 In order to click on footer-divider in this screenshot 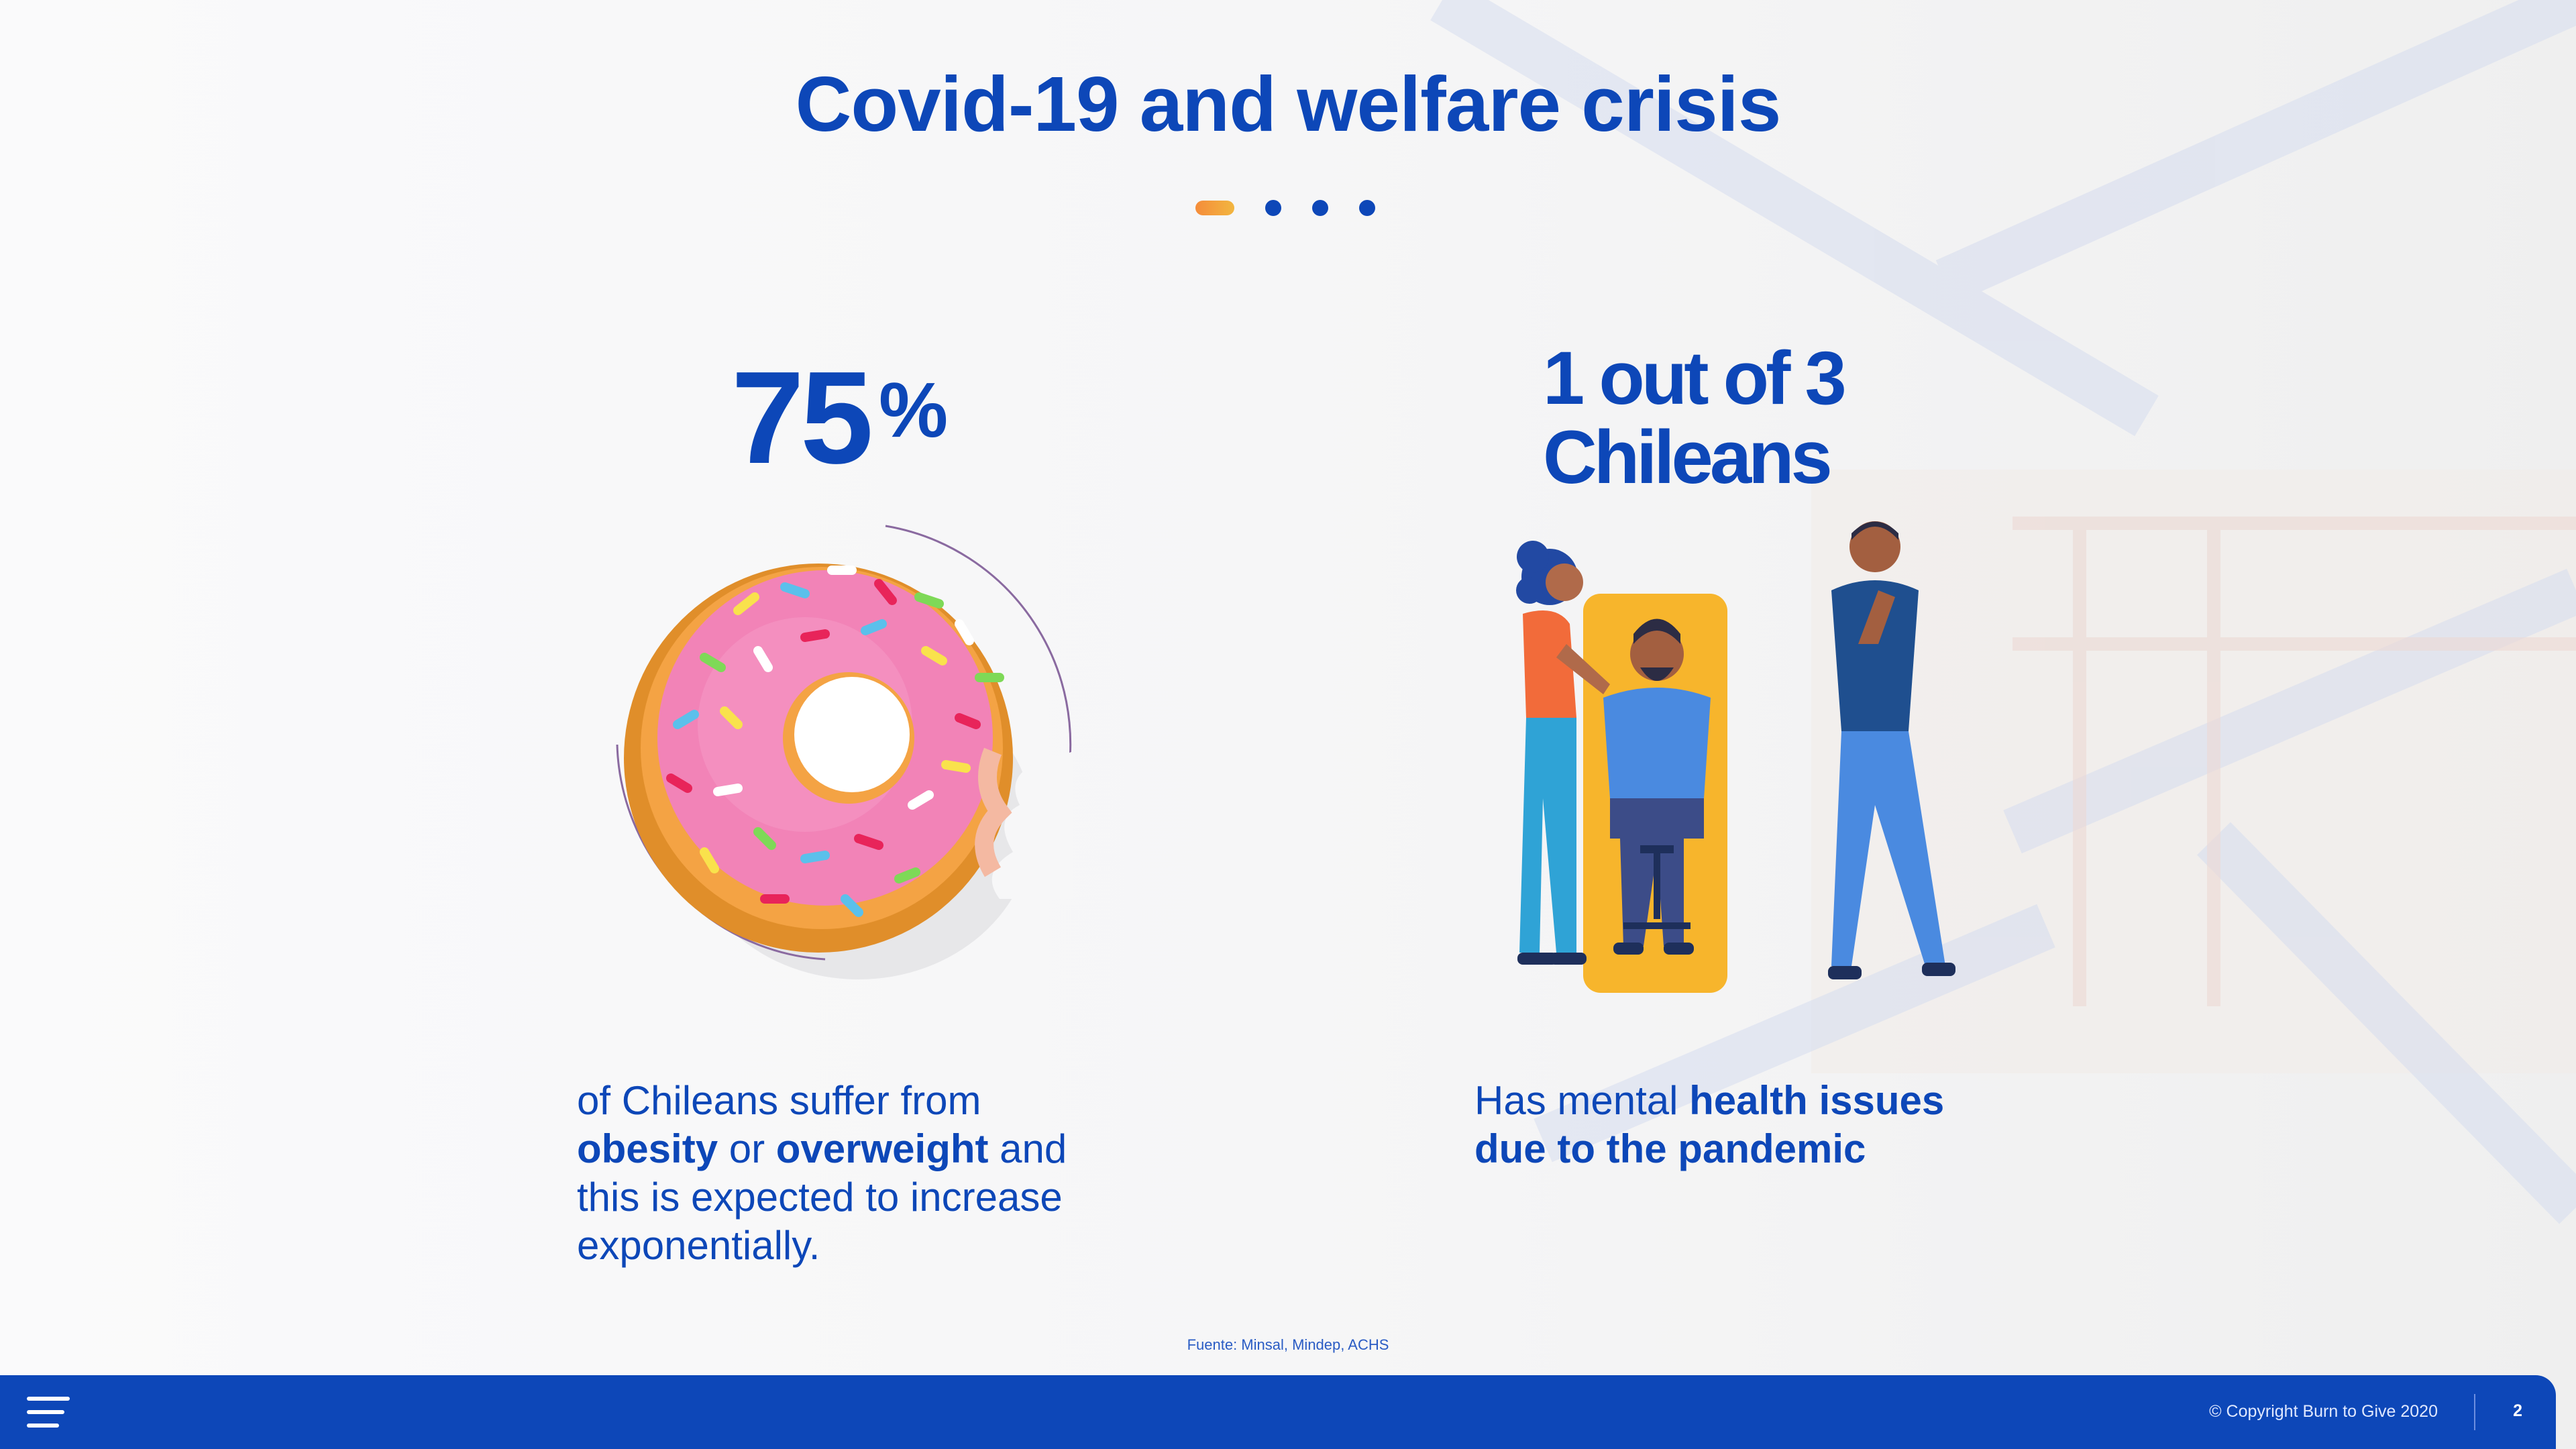, I will do `click(2474, 1412)`.